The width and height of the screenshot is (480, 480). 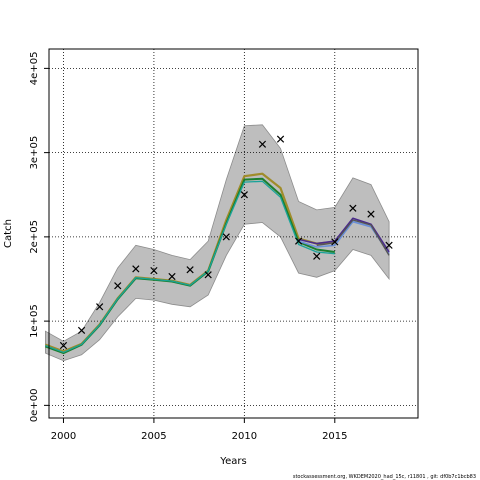 I want to click on y-tick-label: 0e+00, so click(x=34, y=406).